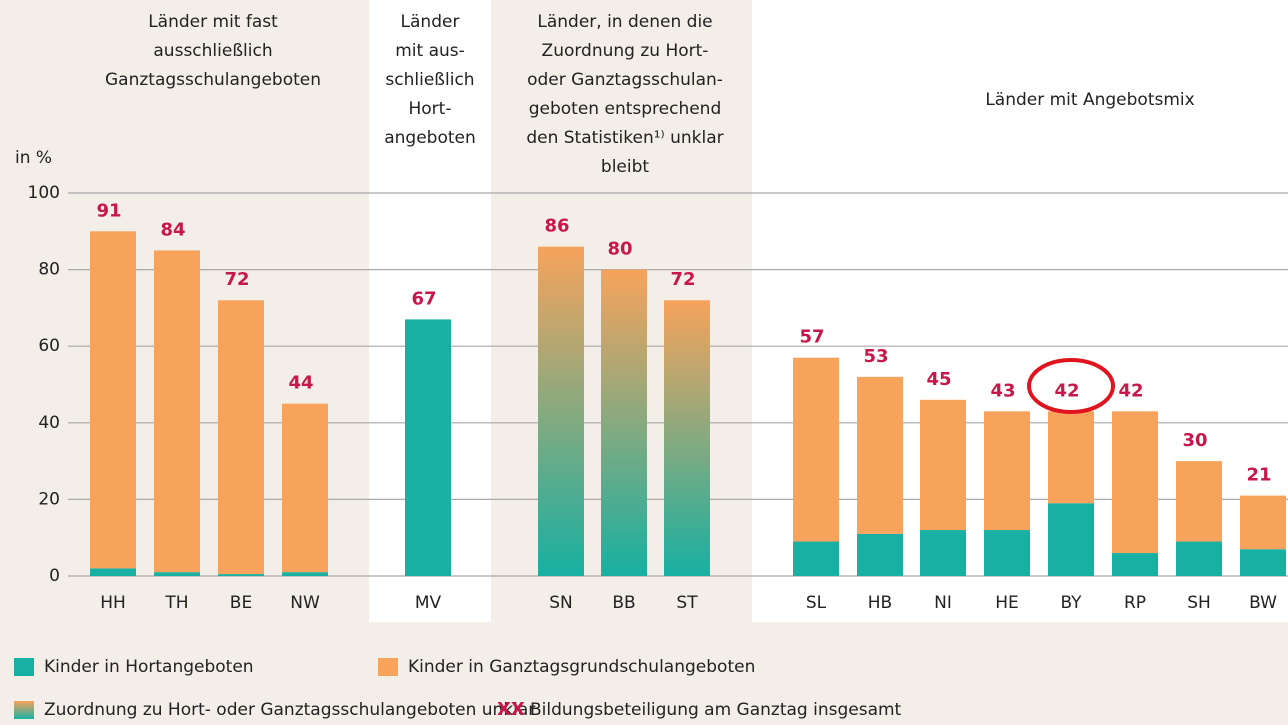 The image size is (1288, 725). I want to click on group-header: geboten entsprechend, so click(625, 109).